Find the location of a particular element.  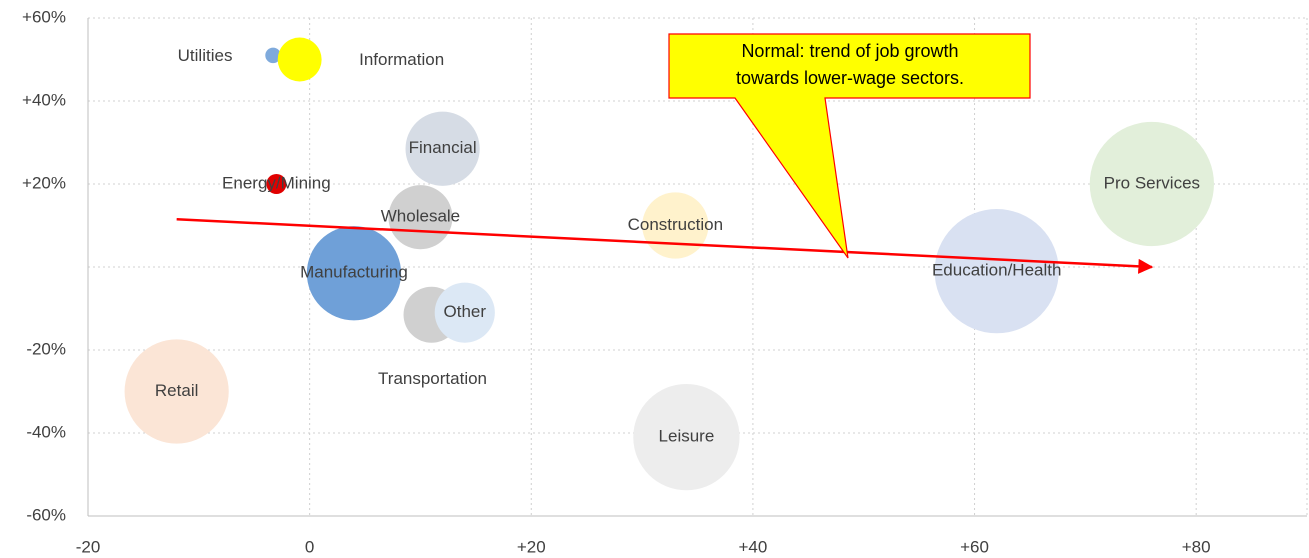

x-tick-label: +40 is located at coordinates (752, 546).